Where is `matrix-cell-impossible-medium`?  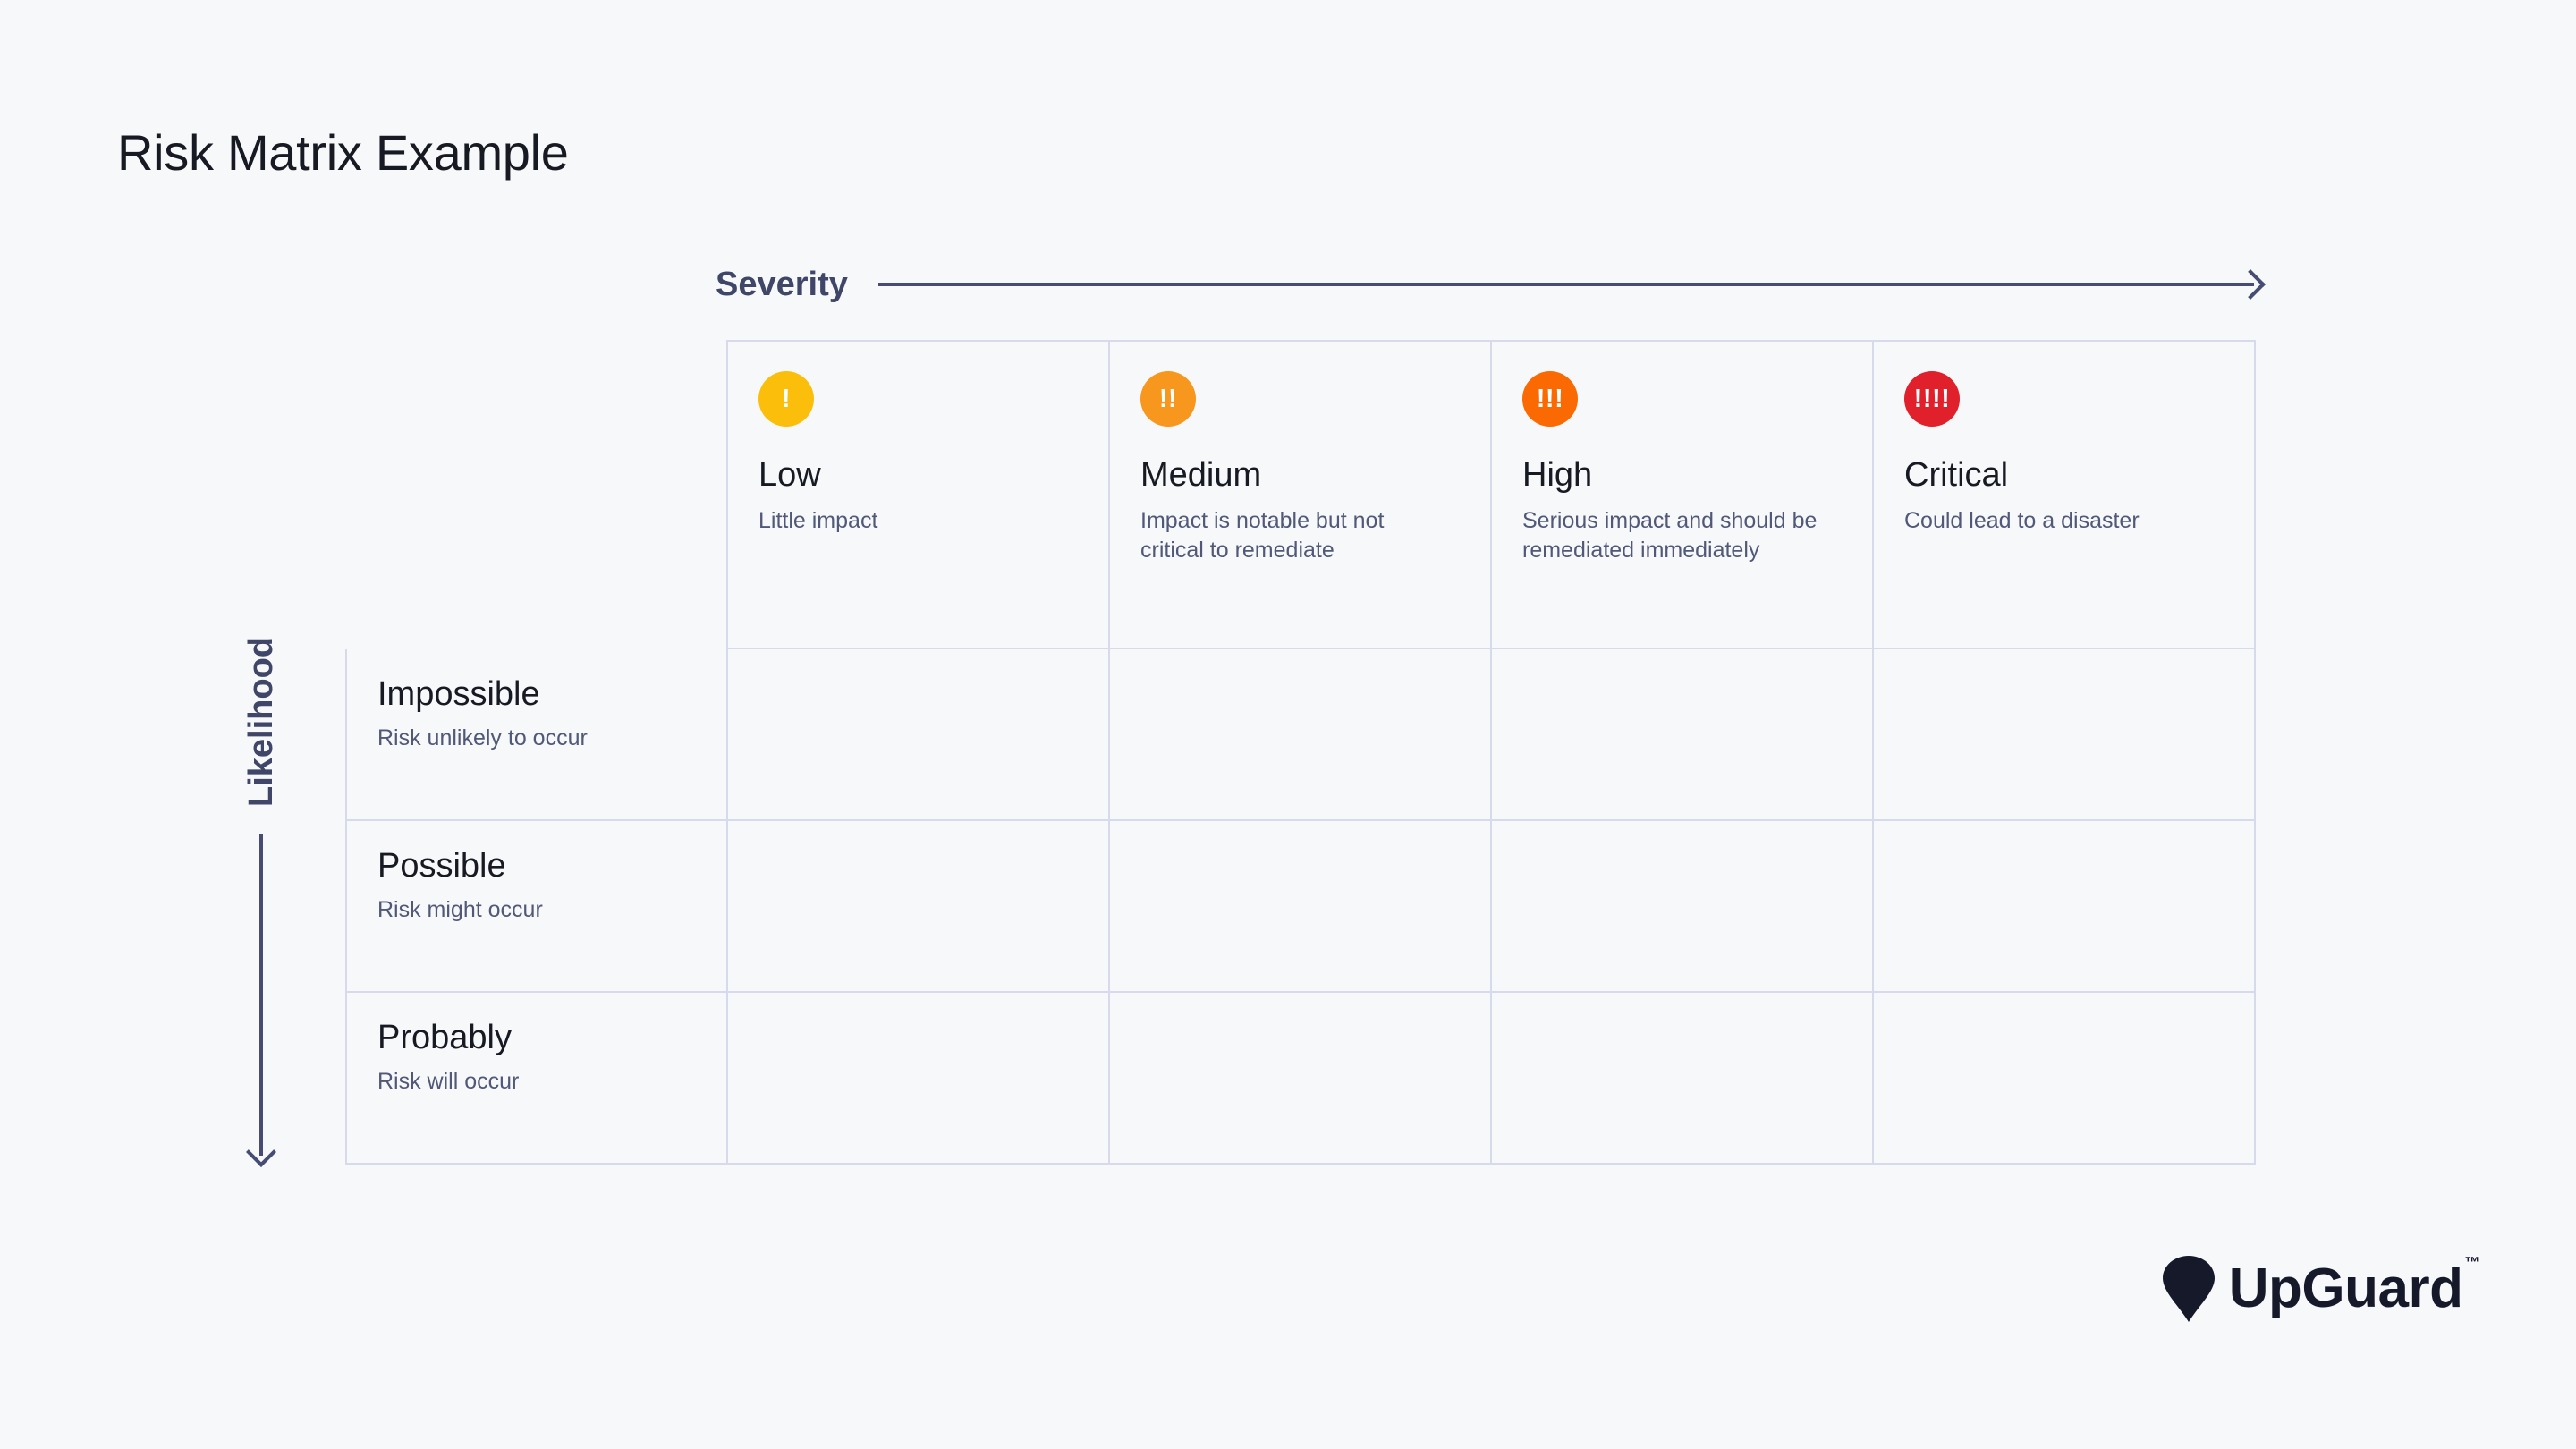
matrix-cell-impossible-medium is located at coordinates (1301, 734).